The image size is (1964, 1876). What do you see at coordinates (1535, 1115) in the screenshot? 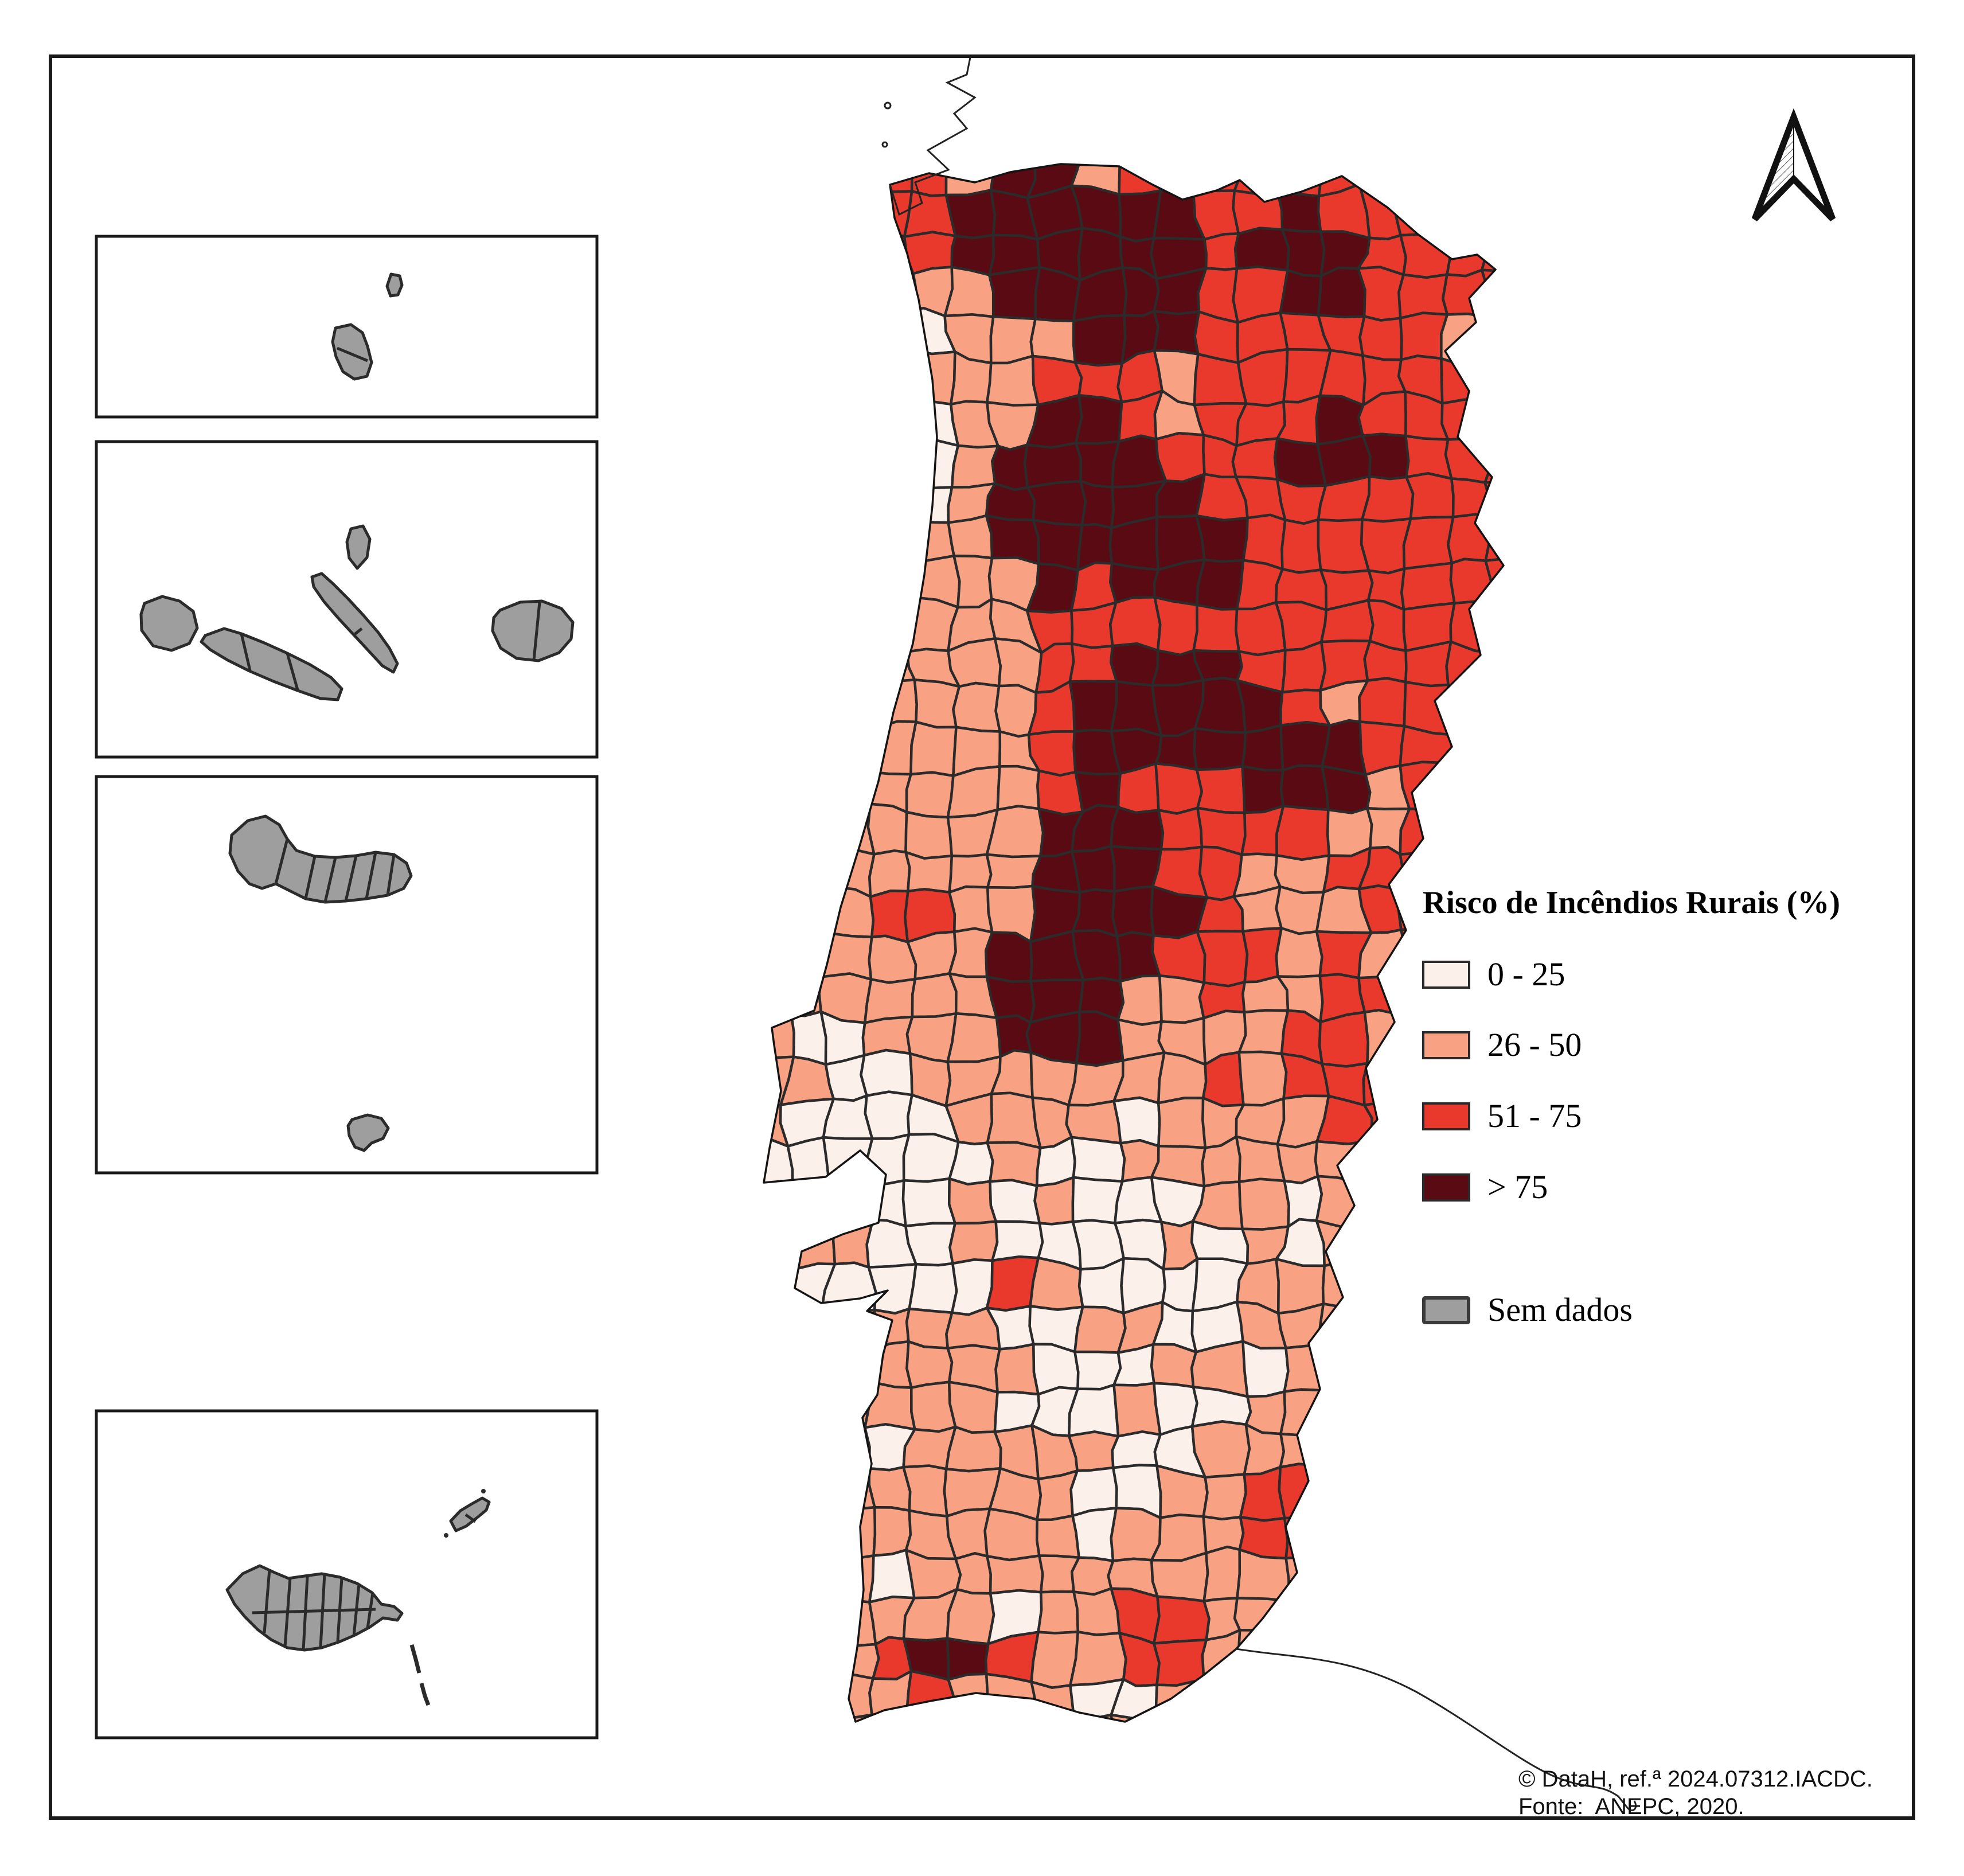
I see `legend-label: 51 - 75` at bounding box center [1535, 1115].